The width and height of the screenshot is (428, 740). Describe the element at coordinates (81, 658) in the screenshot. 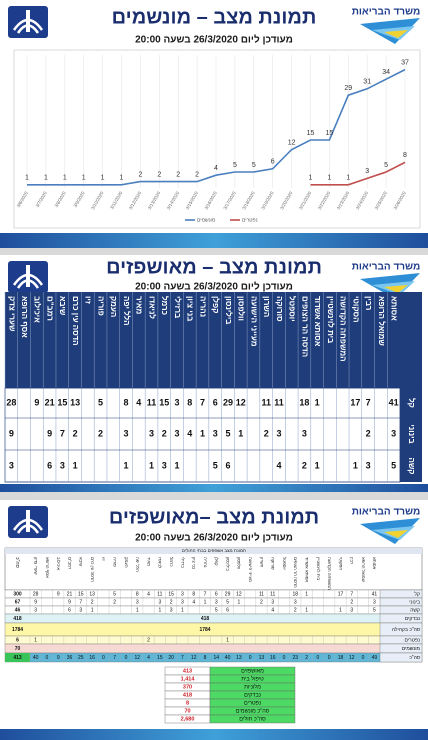

I see `cell-value: 25` at that location.